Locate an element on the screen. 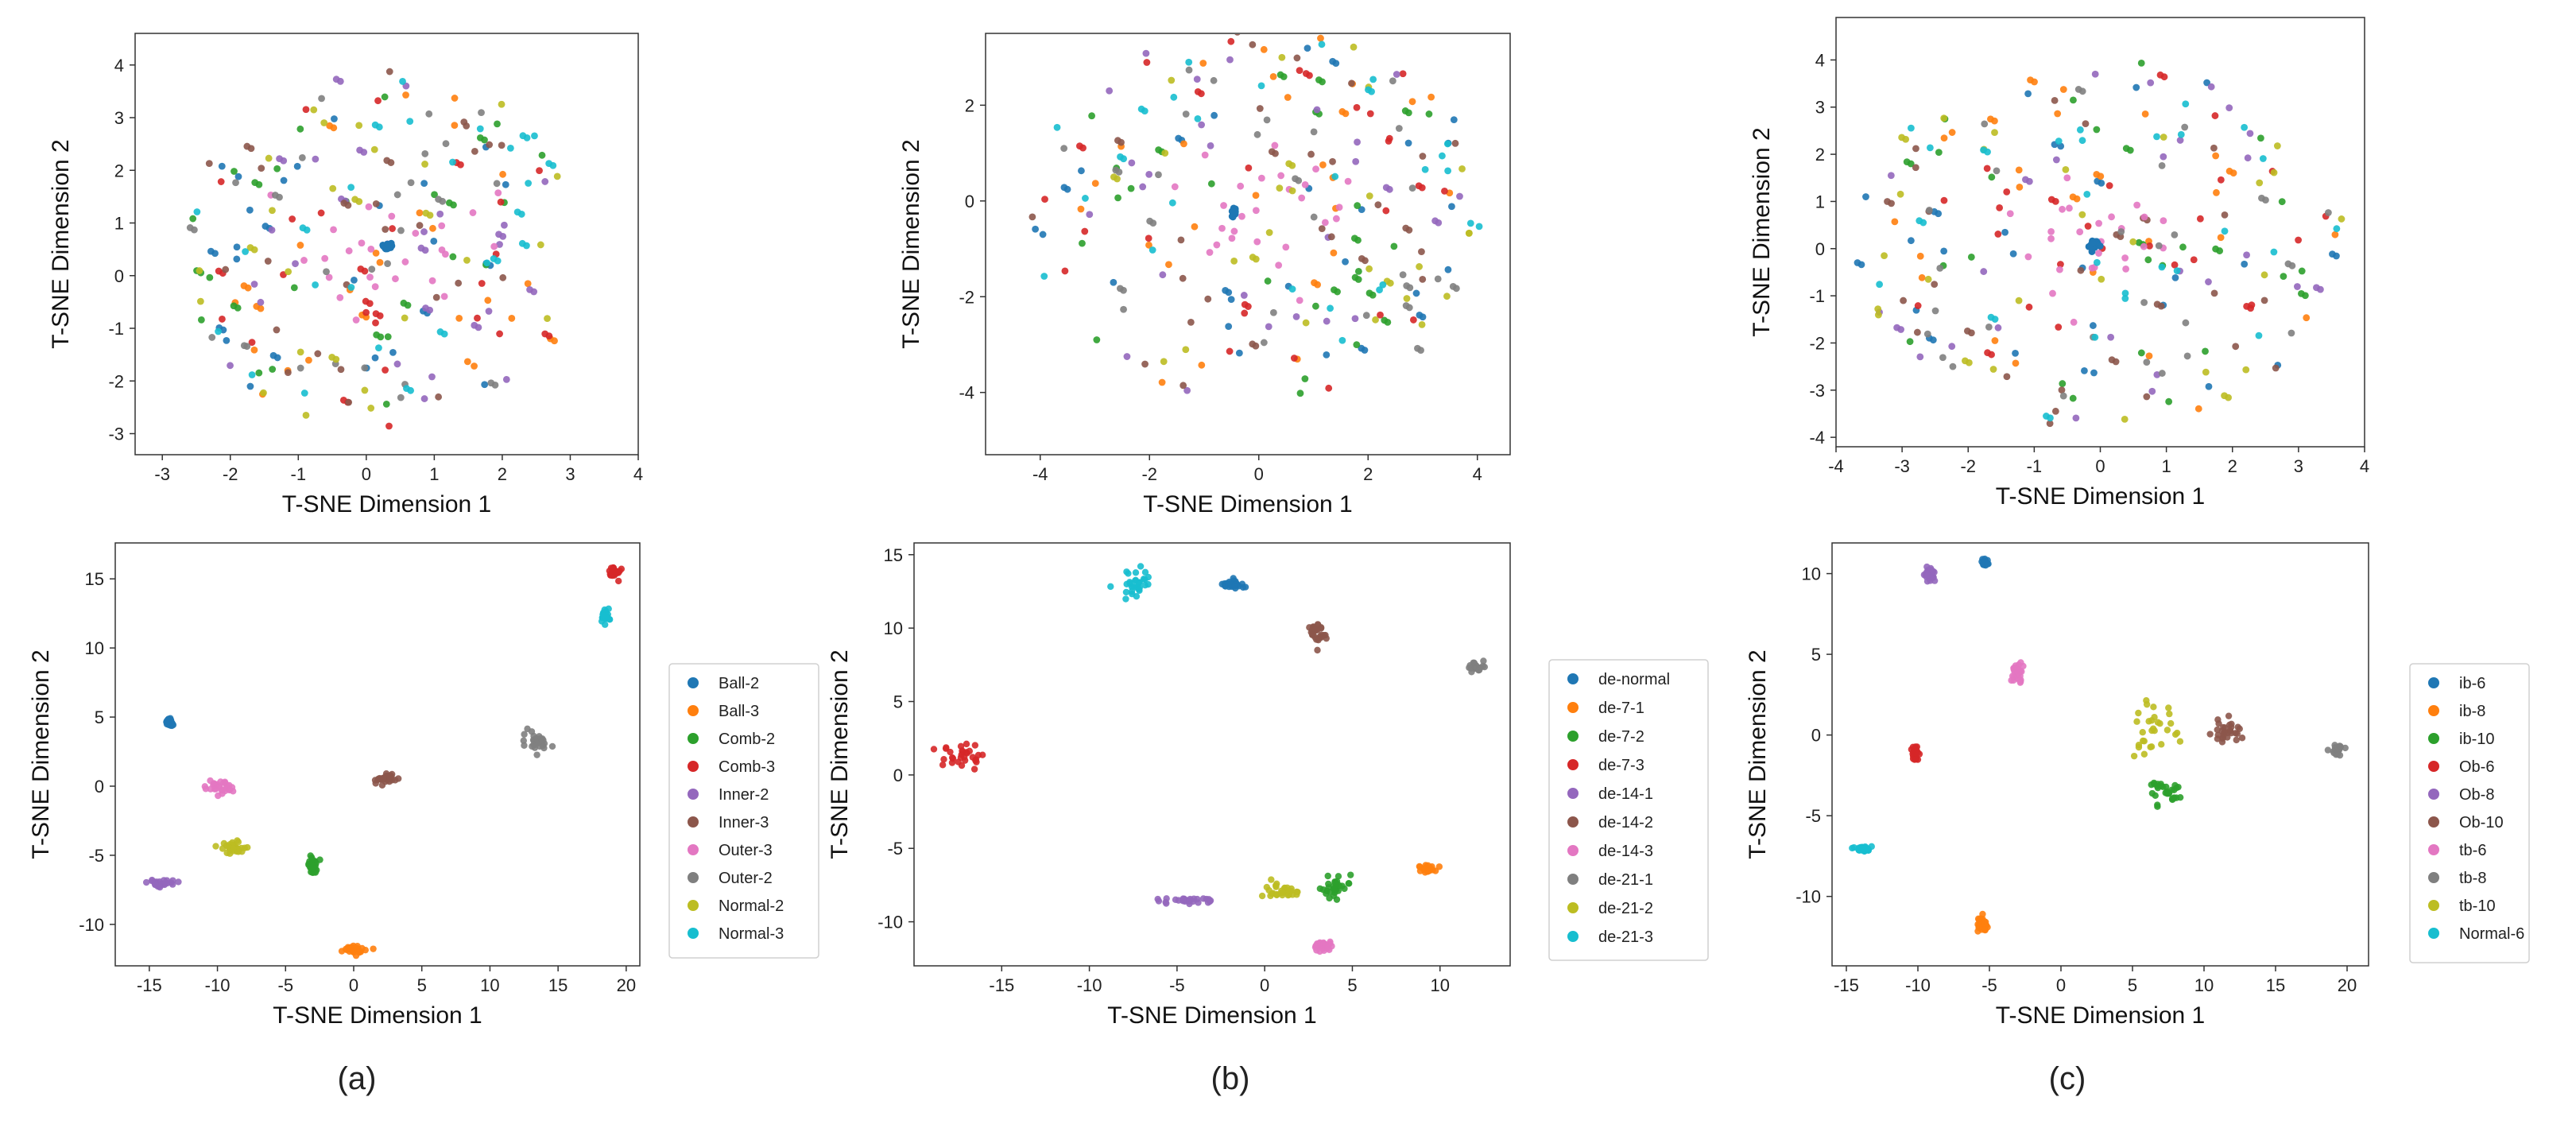 The image size is (2576, 1128). y-tick-label: -1 is located at coordinates (116, 329).